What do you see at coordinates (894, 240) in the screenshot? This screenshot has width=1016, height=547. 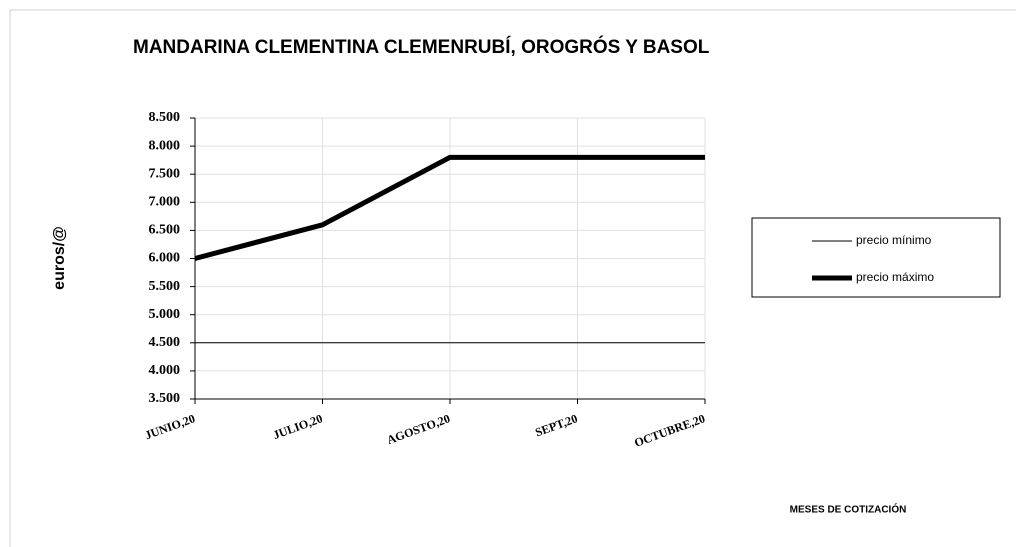 I see `legend-label: precio mínimo` at bounding box center [894, 240].